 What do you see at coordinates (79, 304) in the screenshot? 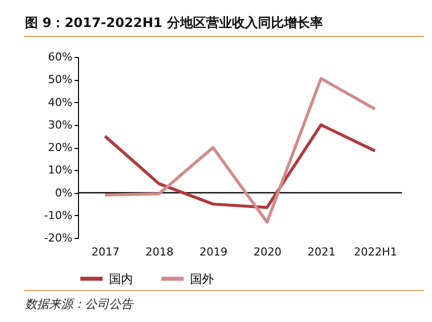
I see `source-note: 数据来源：公司公告` at bounding box center [79, 304].